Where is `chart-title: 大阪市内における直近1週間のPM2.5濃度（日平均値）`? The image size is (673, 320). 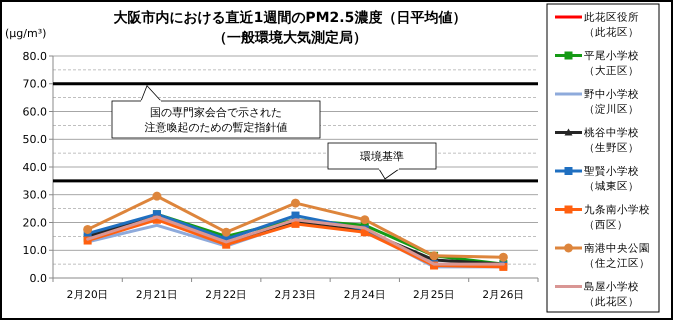 chart-title: 大阪市内における直近1週間のPM2.5濃度（日平均値） is located at coordinates (290, 17).